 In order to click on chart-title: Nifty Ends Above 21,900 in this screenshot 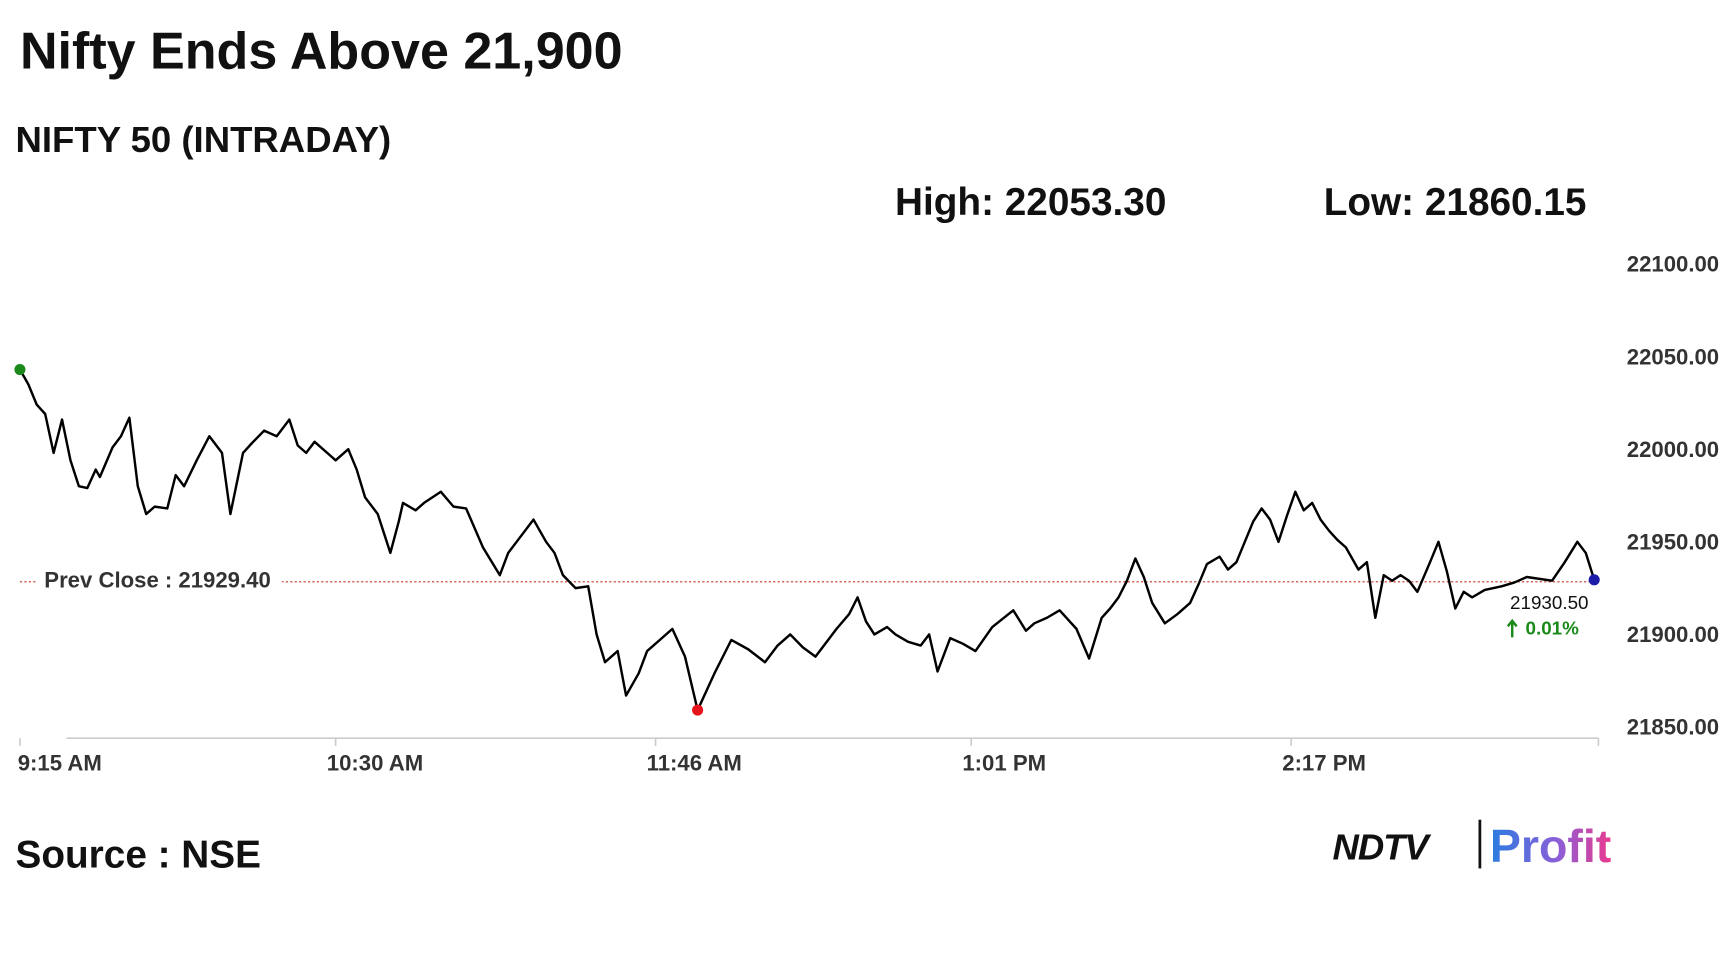, I will do `click(321, 52)`.